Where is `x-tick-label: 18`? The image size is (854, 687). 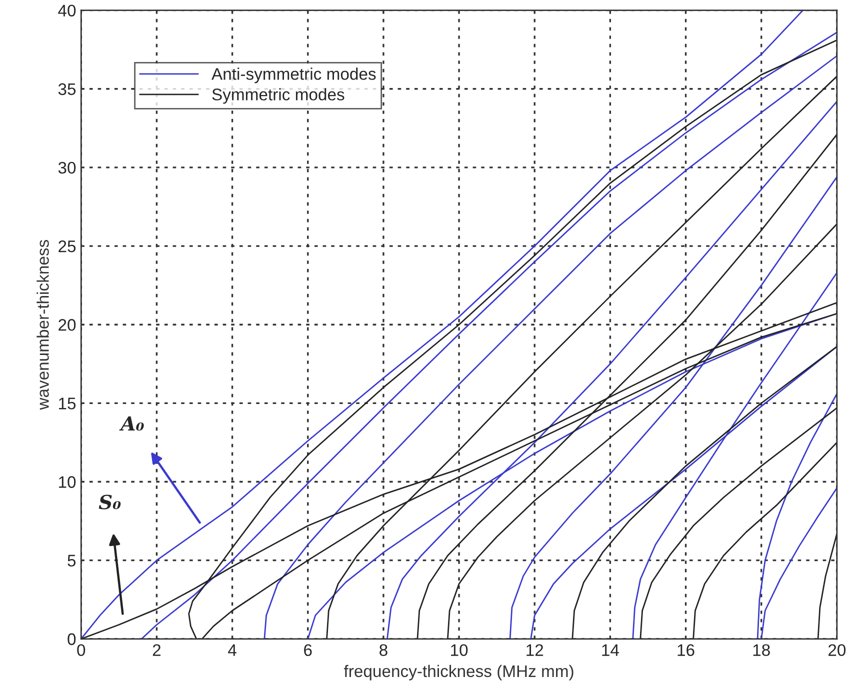
x-tick-label: 18 is located at coordinates (761, 650).